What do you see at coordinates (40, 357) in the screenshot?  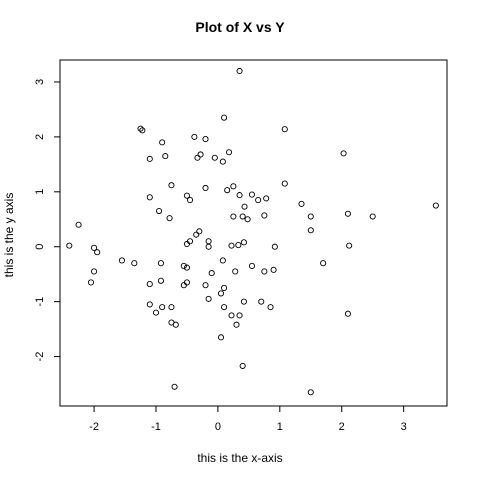 I see `y-tick-label: -2` at bounding box center [40, 357].